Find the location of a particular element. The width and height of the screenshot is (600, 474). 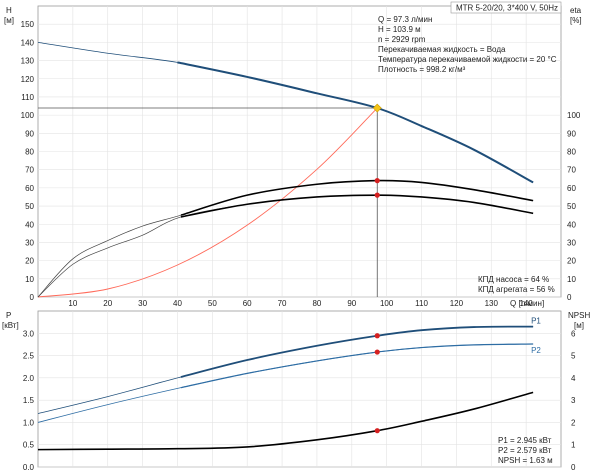

y-left-tick-label: 40 is located at coordinates (29, 224).